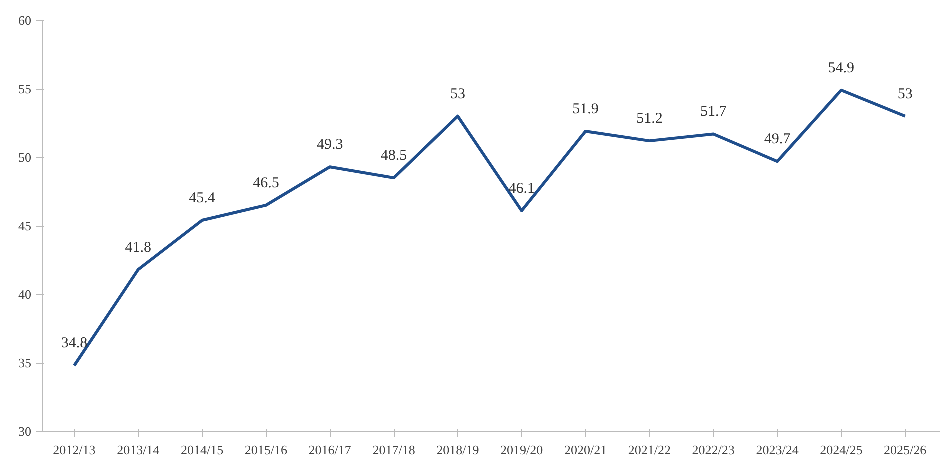 This screenshot has width=944, height=465. Describe the element at coordinates (778, 450) in the screenshot. I see `x-tick-label: 2023/24` at that location.